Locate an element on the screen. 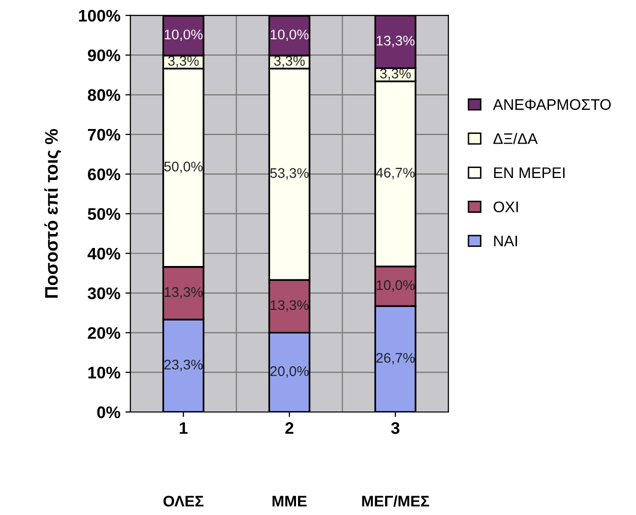  y-tick-label: 10% is located at coordinates (104, 372).